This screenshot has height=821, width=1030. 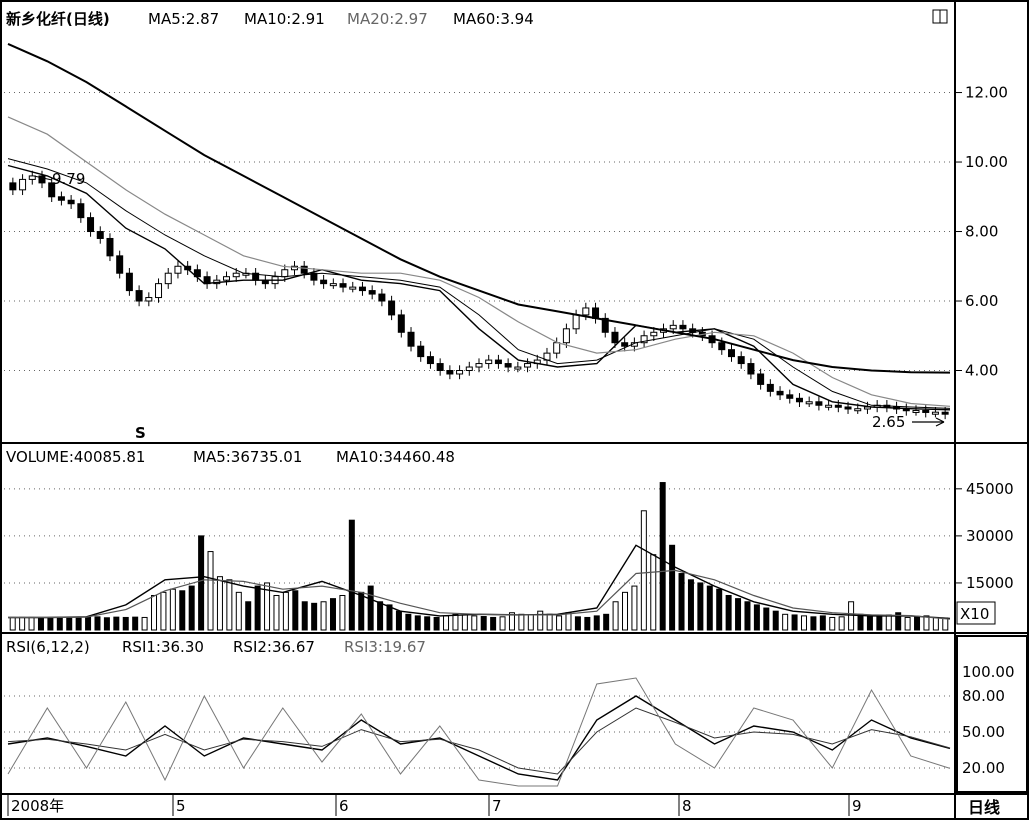 I want to click on rsi-tick-label: 20.00, so click(x=983, y=768).